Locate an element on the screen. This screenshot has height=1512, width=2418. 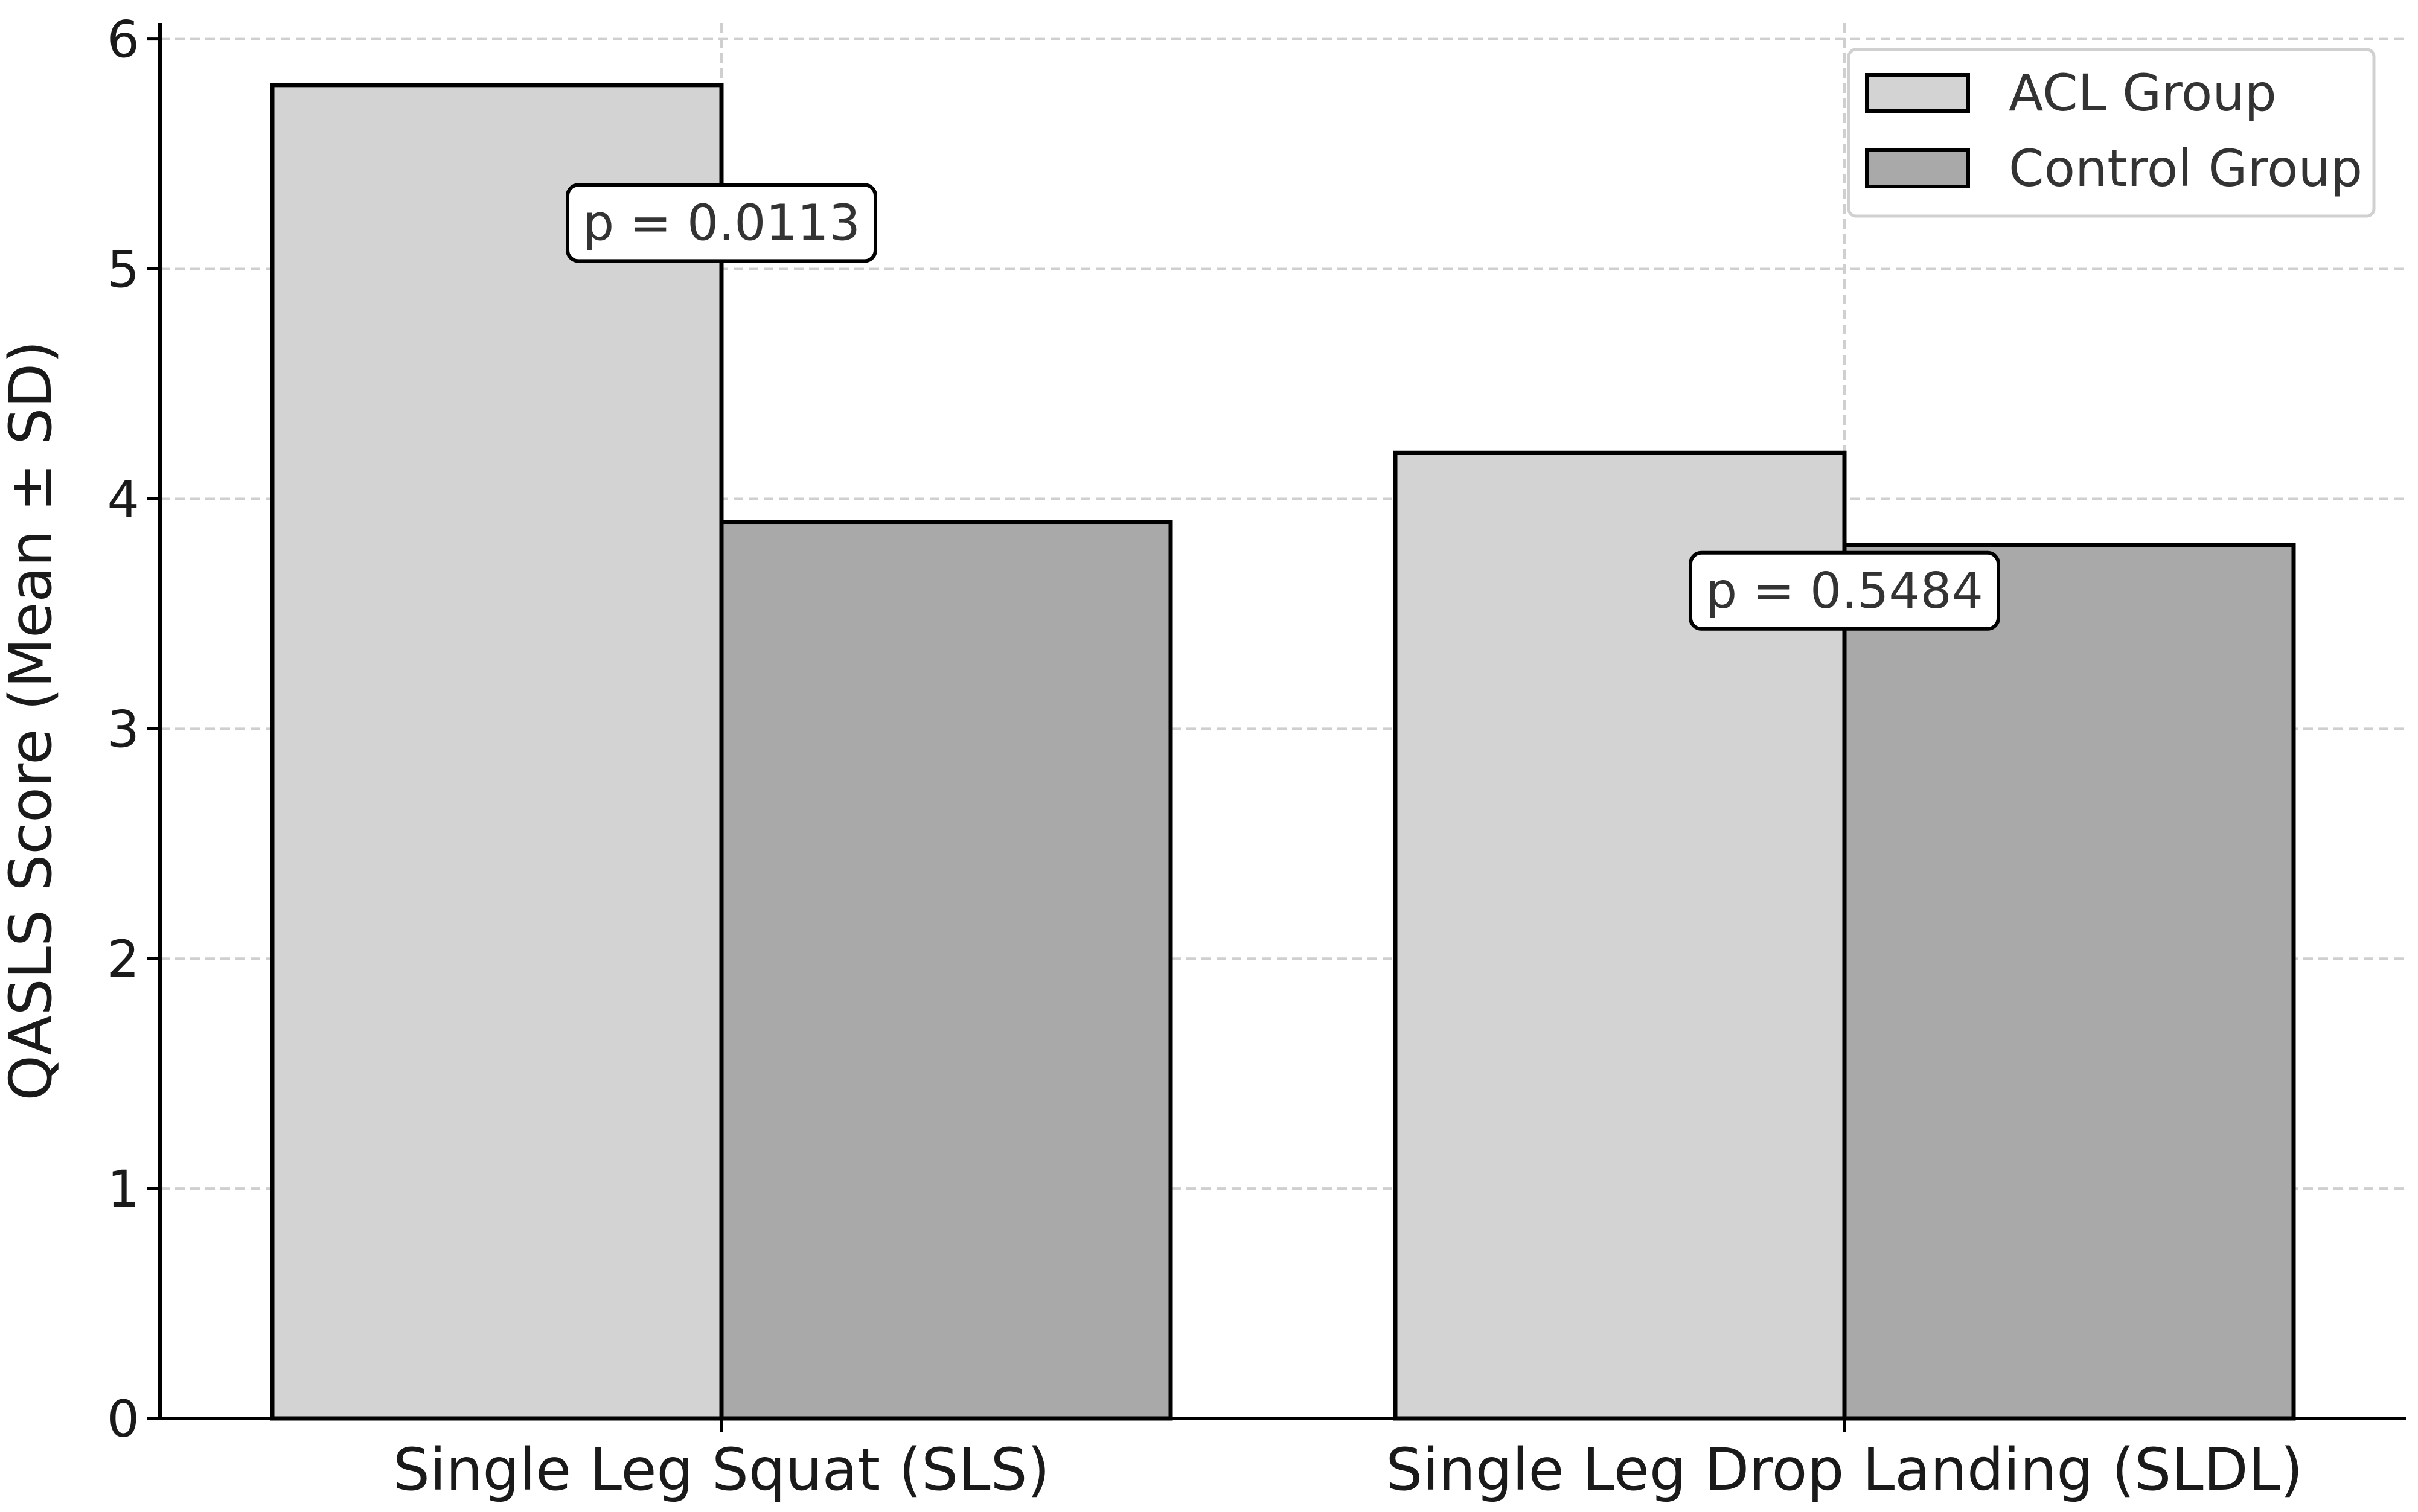
p-value-label: p = 0.0113 is located at coordinates (721, 223).